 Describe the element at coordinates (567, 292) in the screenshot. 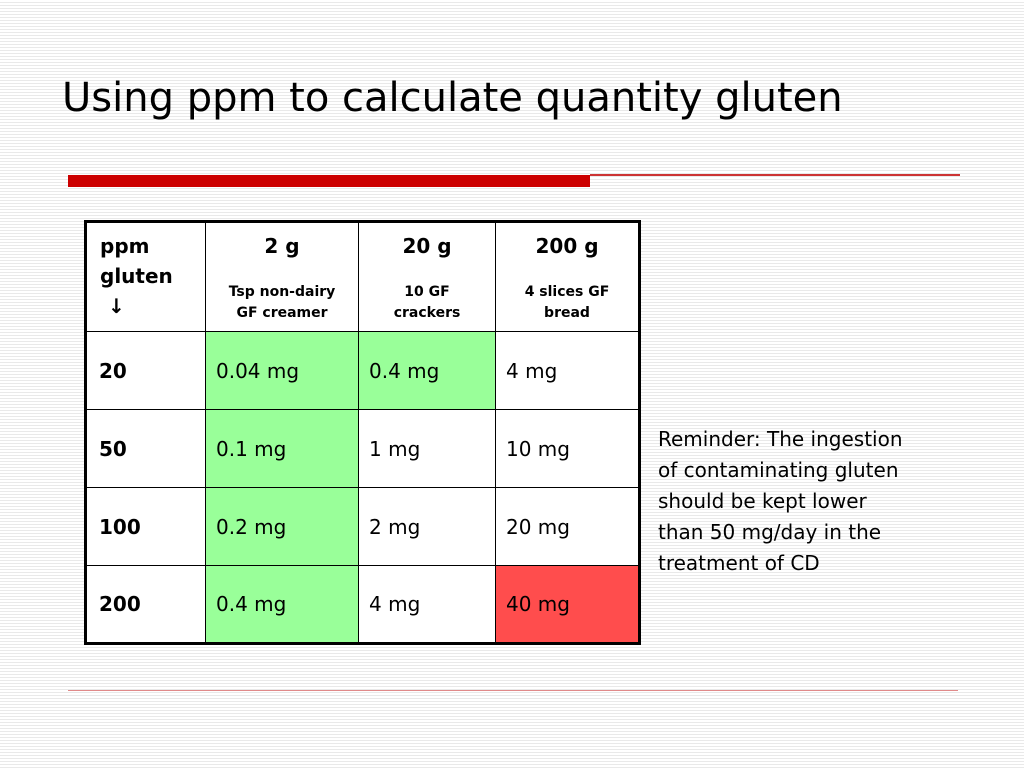

I see `column-desc-line1: 4 slices GF` at that location.